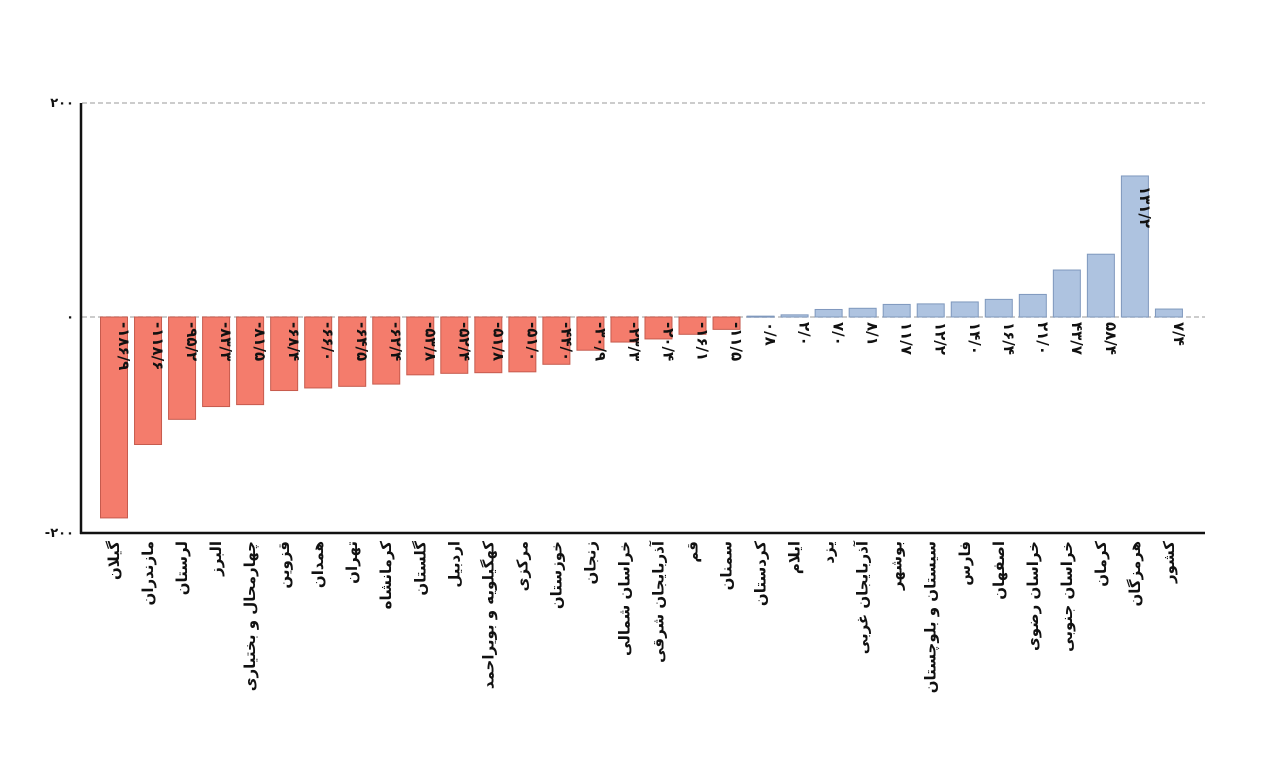 The image size is (1280, 775). What do you see at coordinates (999, 570) in the screenshot?
I see `x-tick-label: اصفهان` at bounding box center [999, 570].